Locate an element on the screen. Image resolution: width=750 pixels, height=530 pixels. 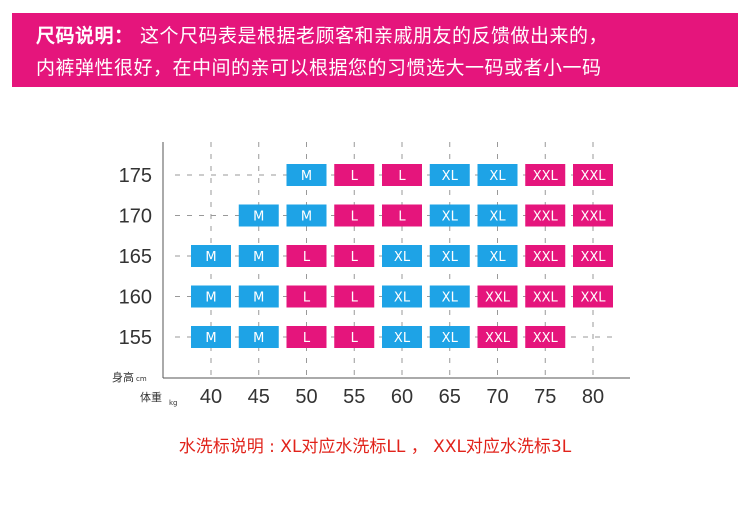
height-label: 170 is located at coordinates (135, 217).